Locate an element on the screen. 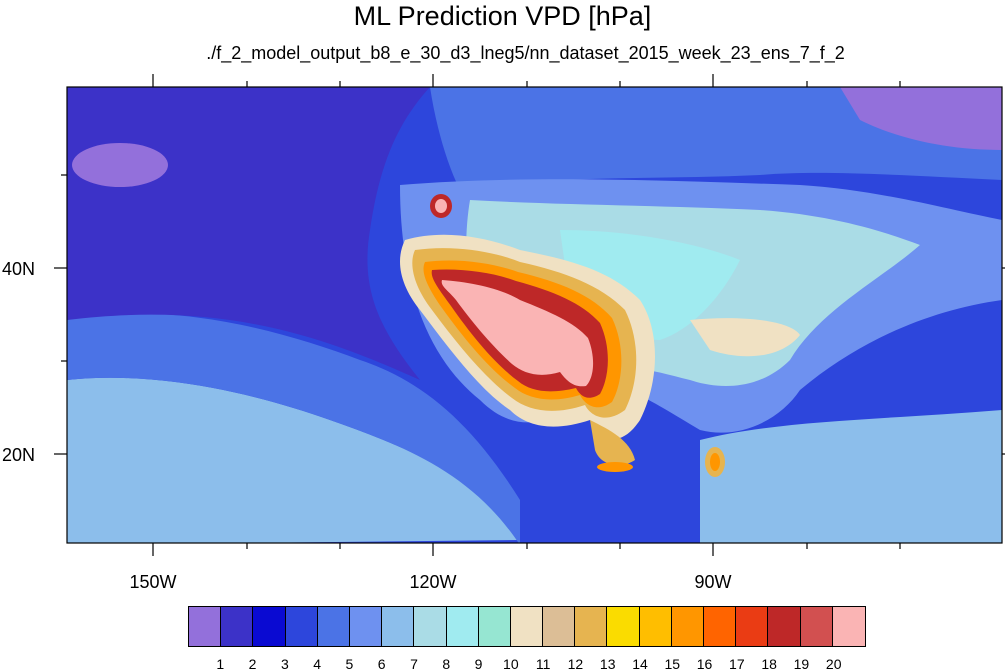 This screenshot has width=1005, height=672. lat-label-20n: 20N is located at coordinates (19, 455).